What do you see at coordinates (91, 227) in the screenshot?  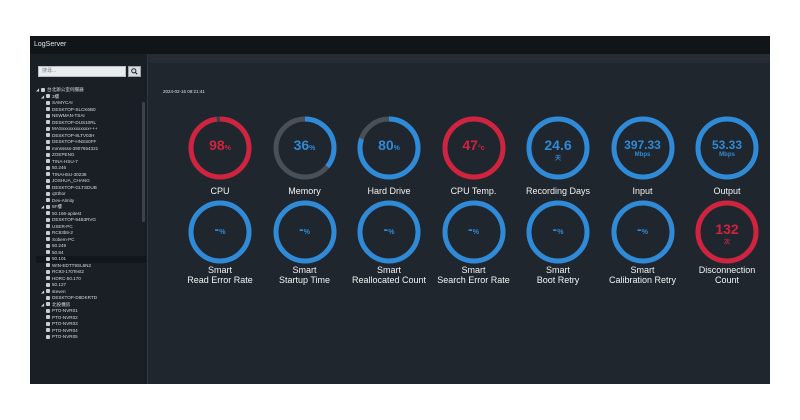 I see `tree-item: USER-PC` at bounding box center [91, 227].